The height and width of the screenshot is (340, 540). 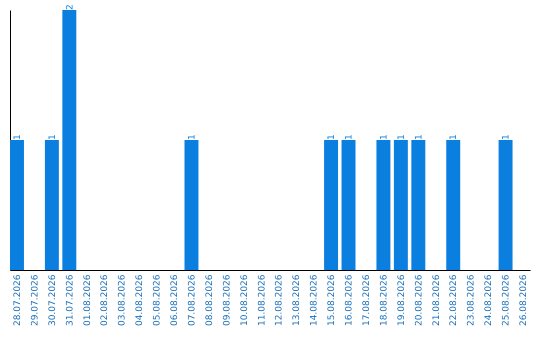 I want to click on x-tick-label: 28.07.2026, so click(x=17, y=300).